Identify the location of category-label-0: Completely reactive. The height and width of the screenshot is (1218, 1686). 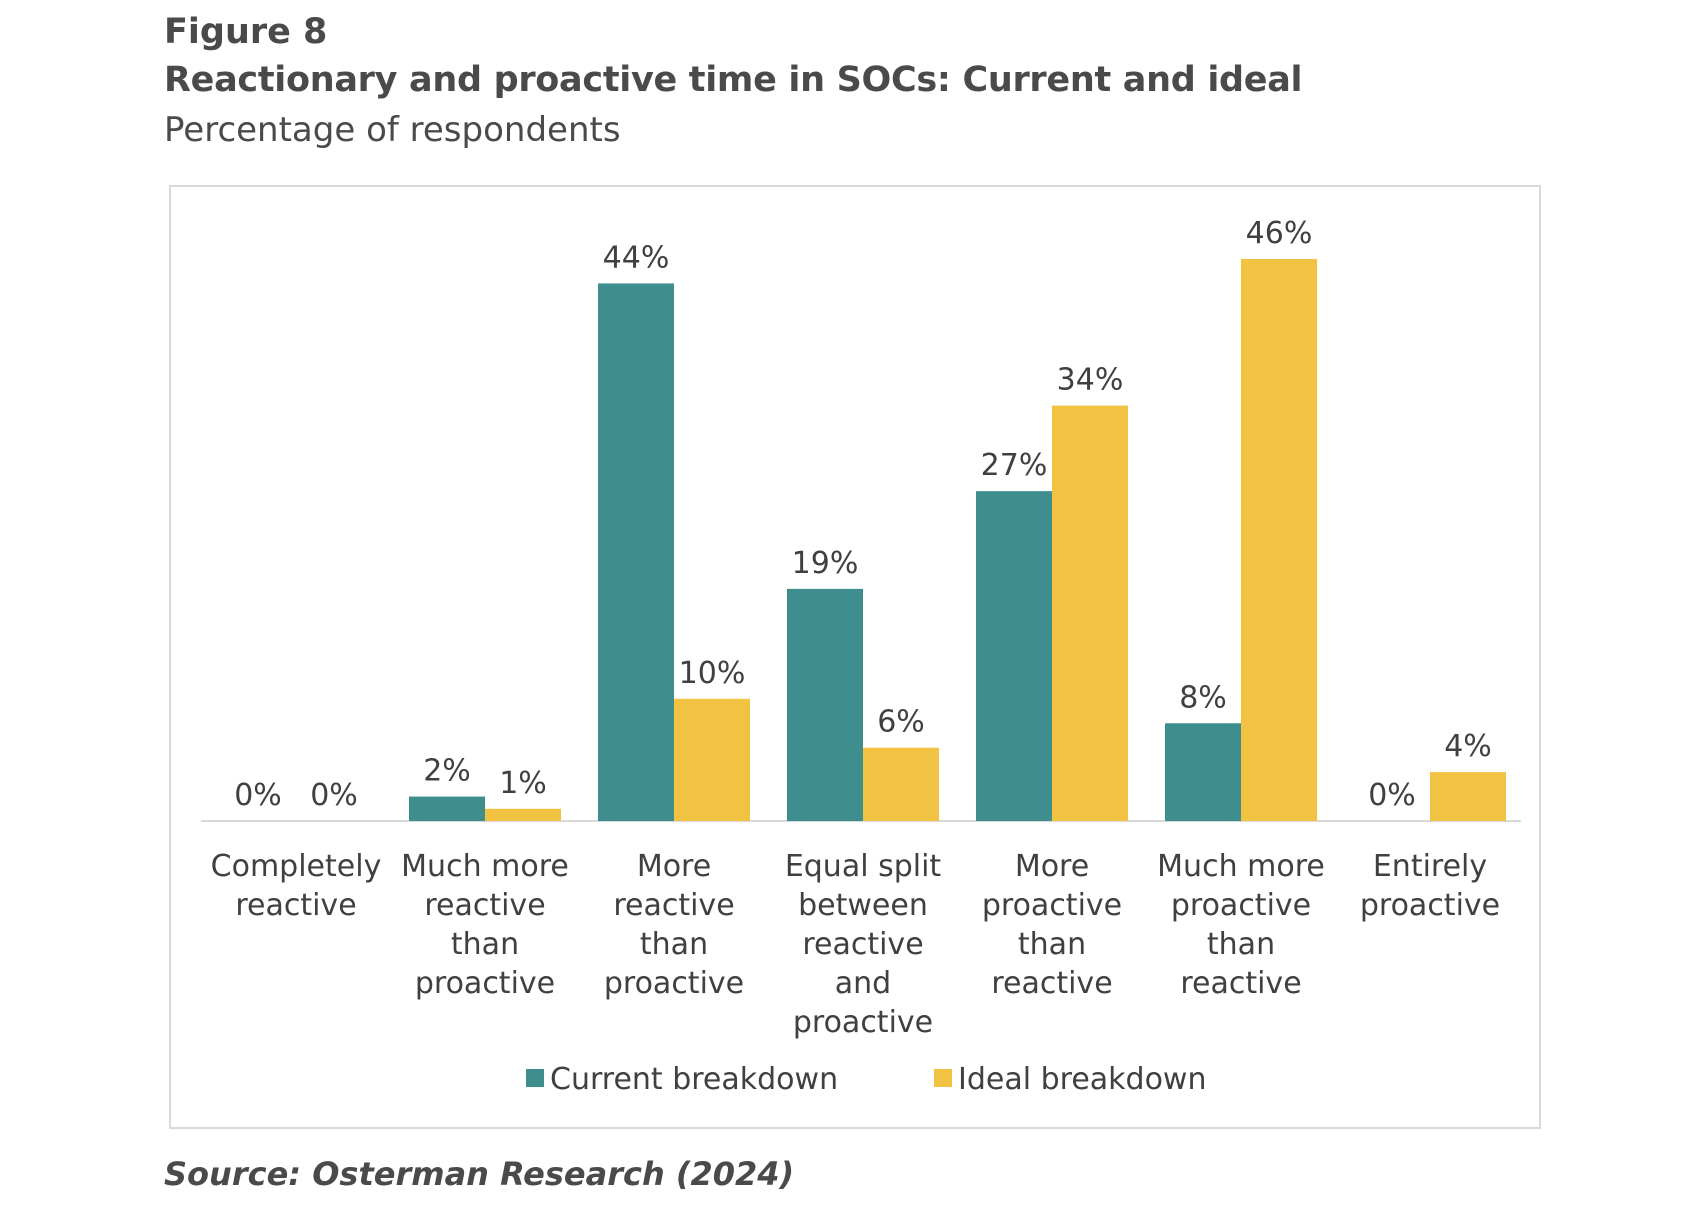
(296, 886).